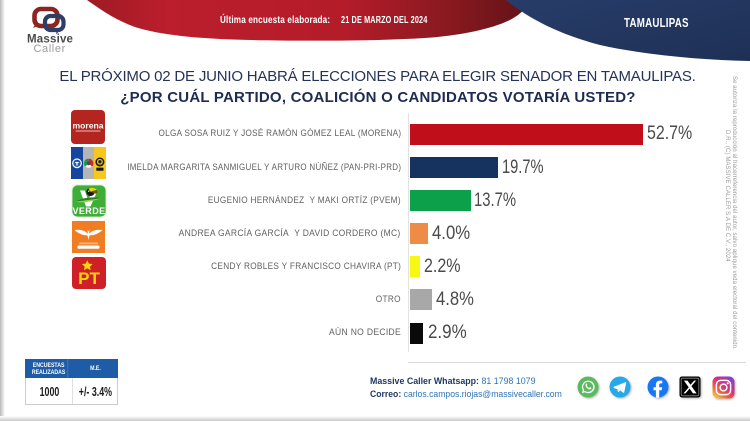 This screenshot has width=750, height=421. I want to click on svg-text: Caller, so click(50, 49).